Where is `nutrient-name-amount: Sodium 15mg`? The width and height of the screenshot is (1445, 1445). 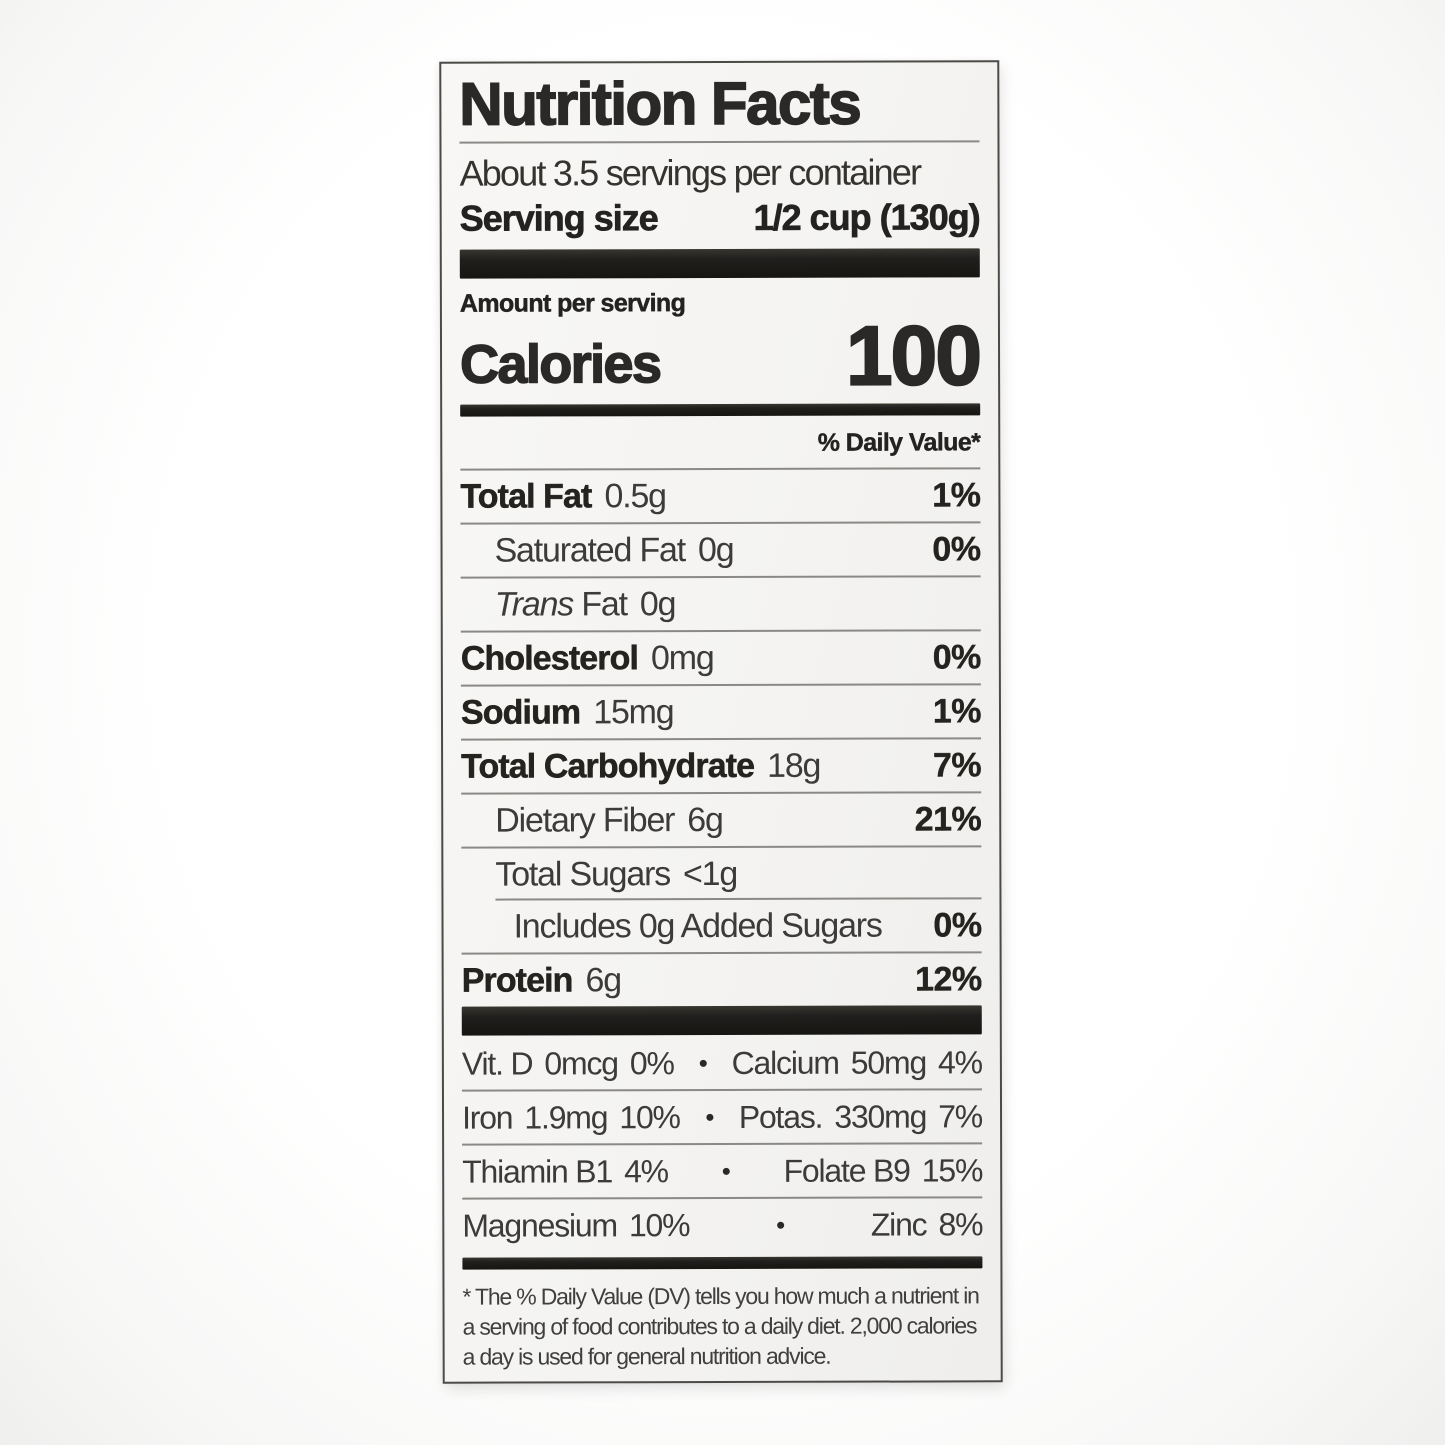
nutrient-name-amount: Sodium 15mg is located at coordinates (567, 712).